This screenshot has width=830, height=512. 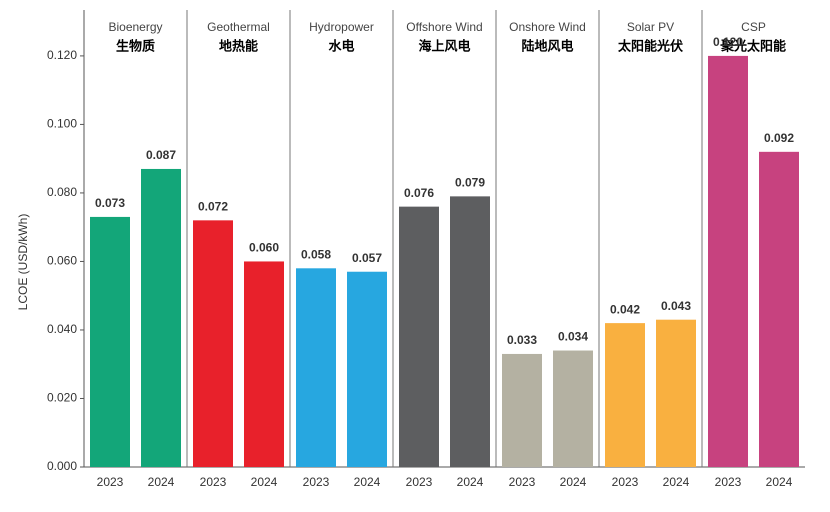 What do you see at coordinates (110, 203) in the screenshot?
I see `value-label: 0.073` at bounding box center [110, 203].